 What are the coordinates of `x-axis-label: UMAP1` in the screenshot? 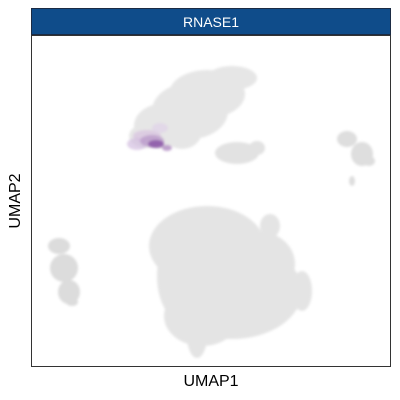 It's located at (211, 381).